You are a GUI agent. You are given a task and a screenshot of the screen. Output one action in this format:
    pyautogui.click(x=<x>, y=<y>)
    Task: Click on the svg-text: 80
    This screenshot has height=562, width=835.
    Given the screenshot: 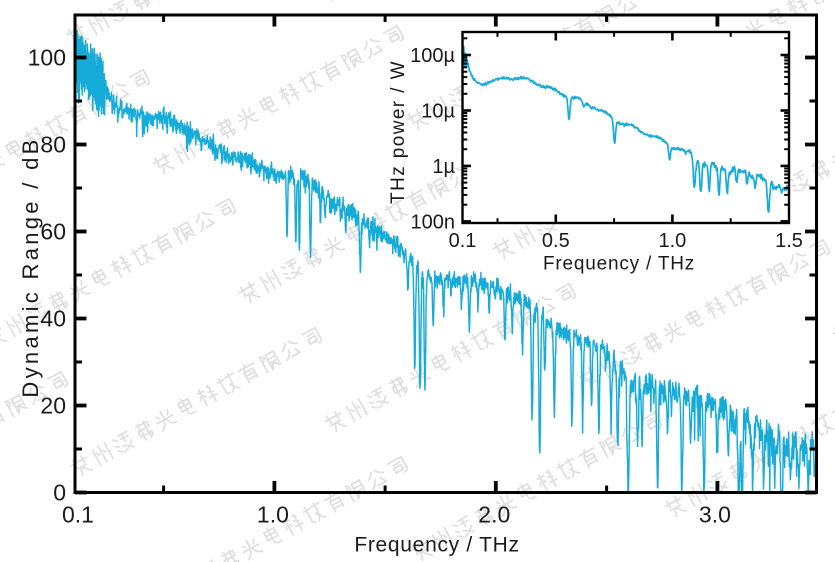 What is the action you would take?
    pyautogui.click(x=53, y=145)
    